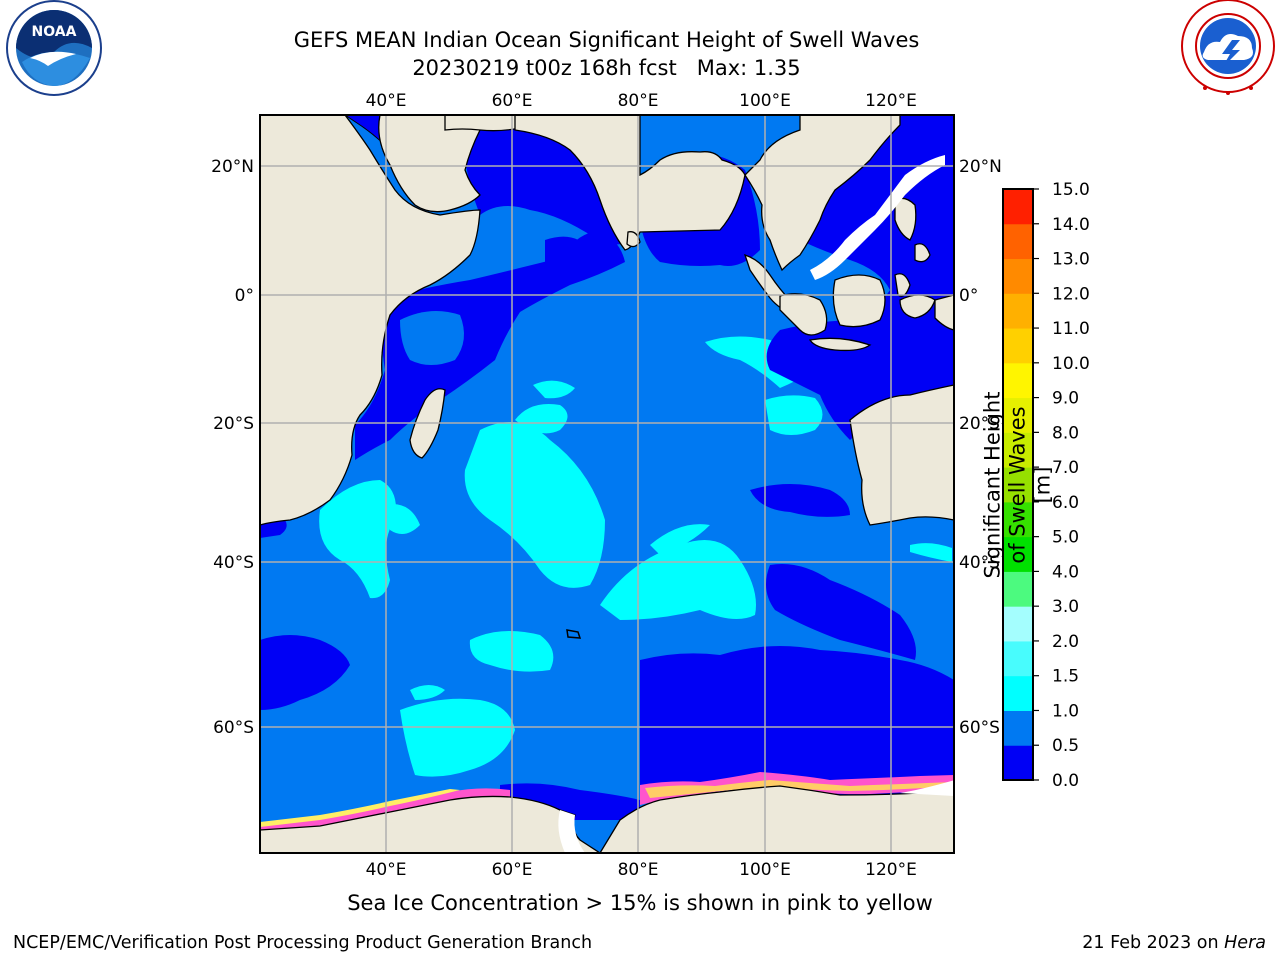 This screenshot has width=1280, height=960. Describe the element at coordinates (1071, 294) in the screenshot. I see `colorbar-tick-label: 12.0` at that location.